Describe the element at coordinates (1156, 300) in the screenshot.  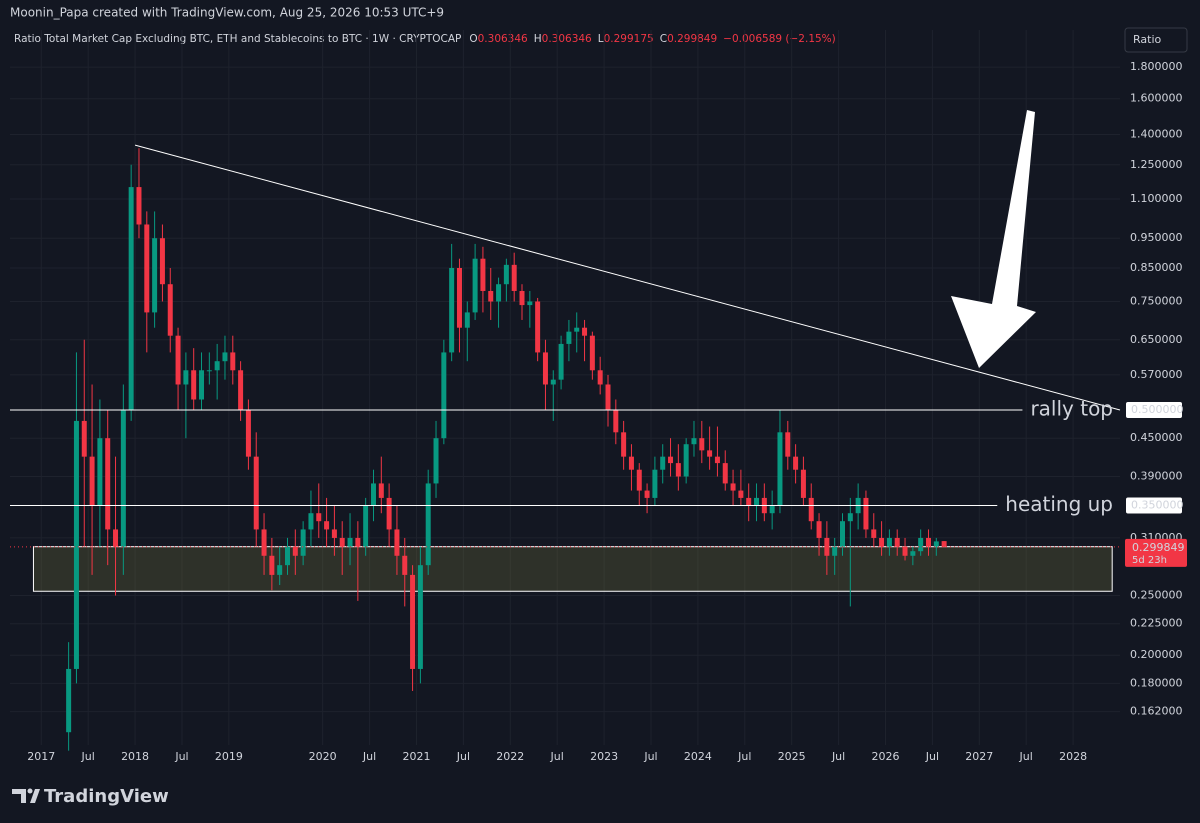
I see `y-tick-label: 0.750000` at that location.